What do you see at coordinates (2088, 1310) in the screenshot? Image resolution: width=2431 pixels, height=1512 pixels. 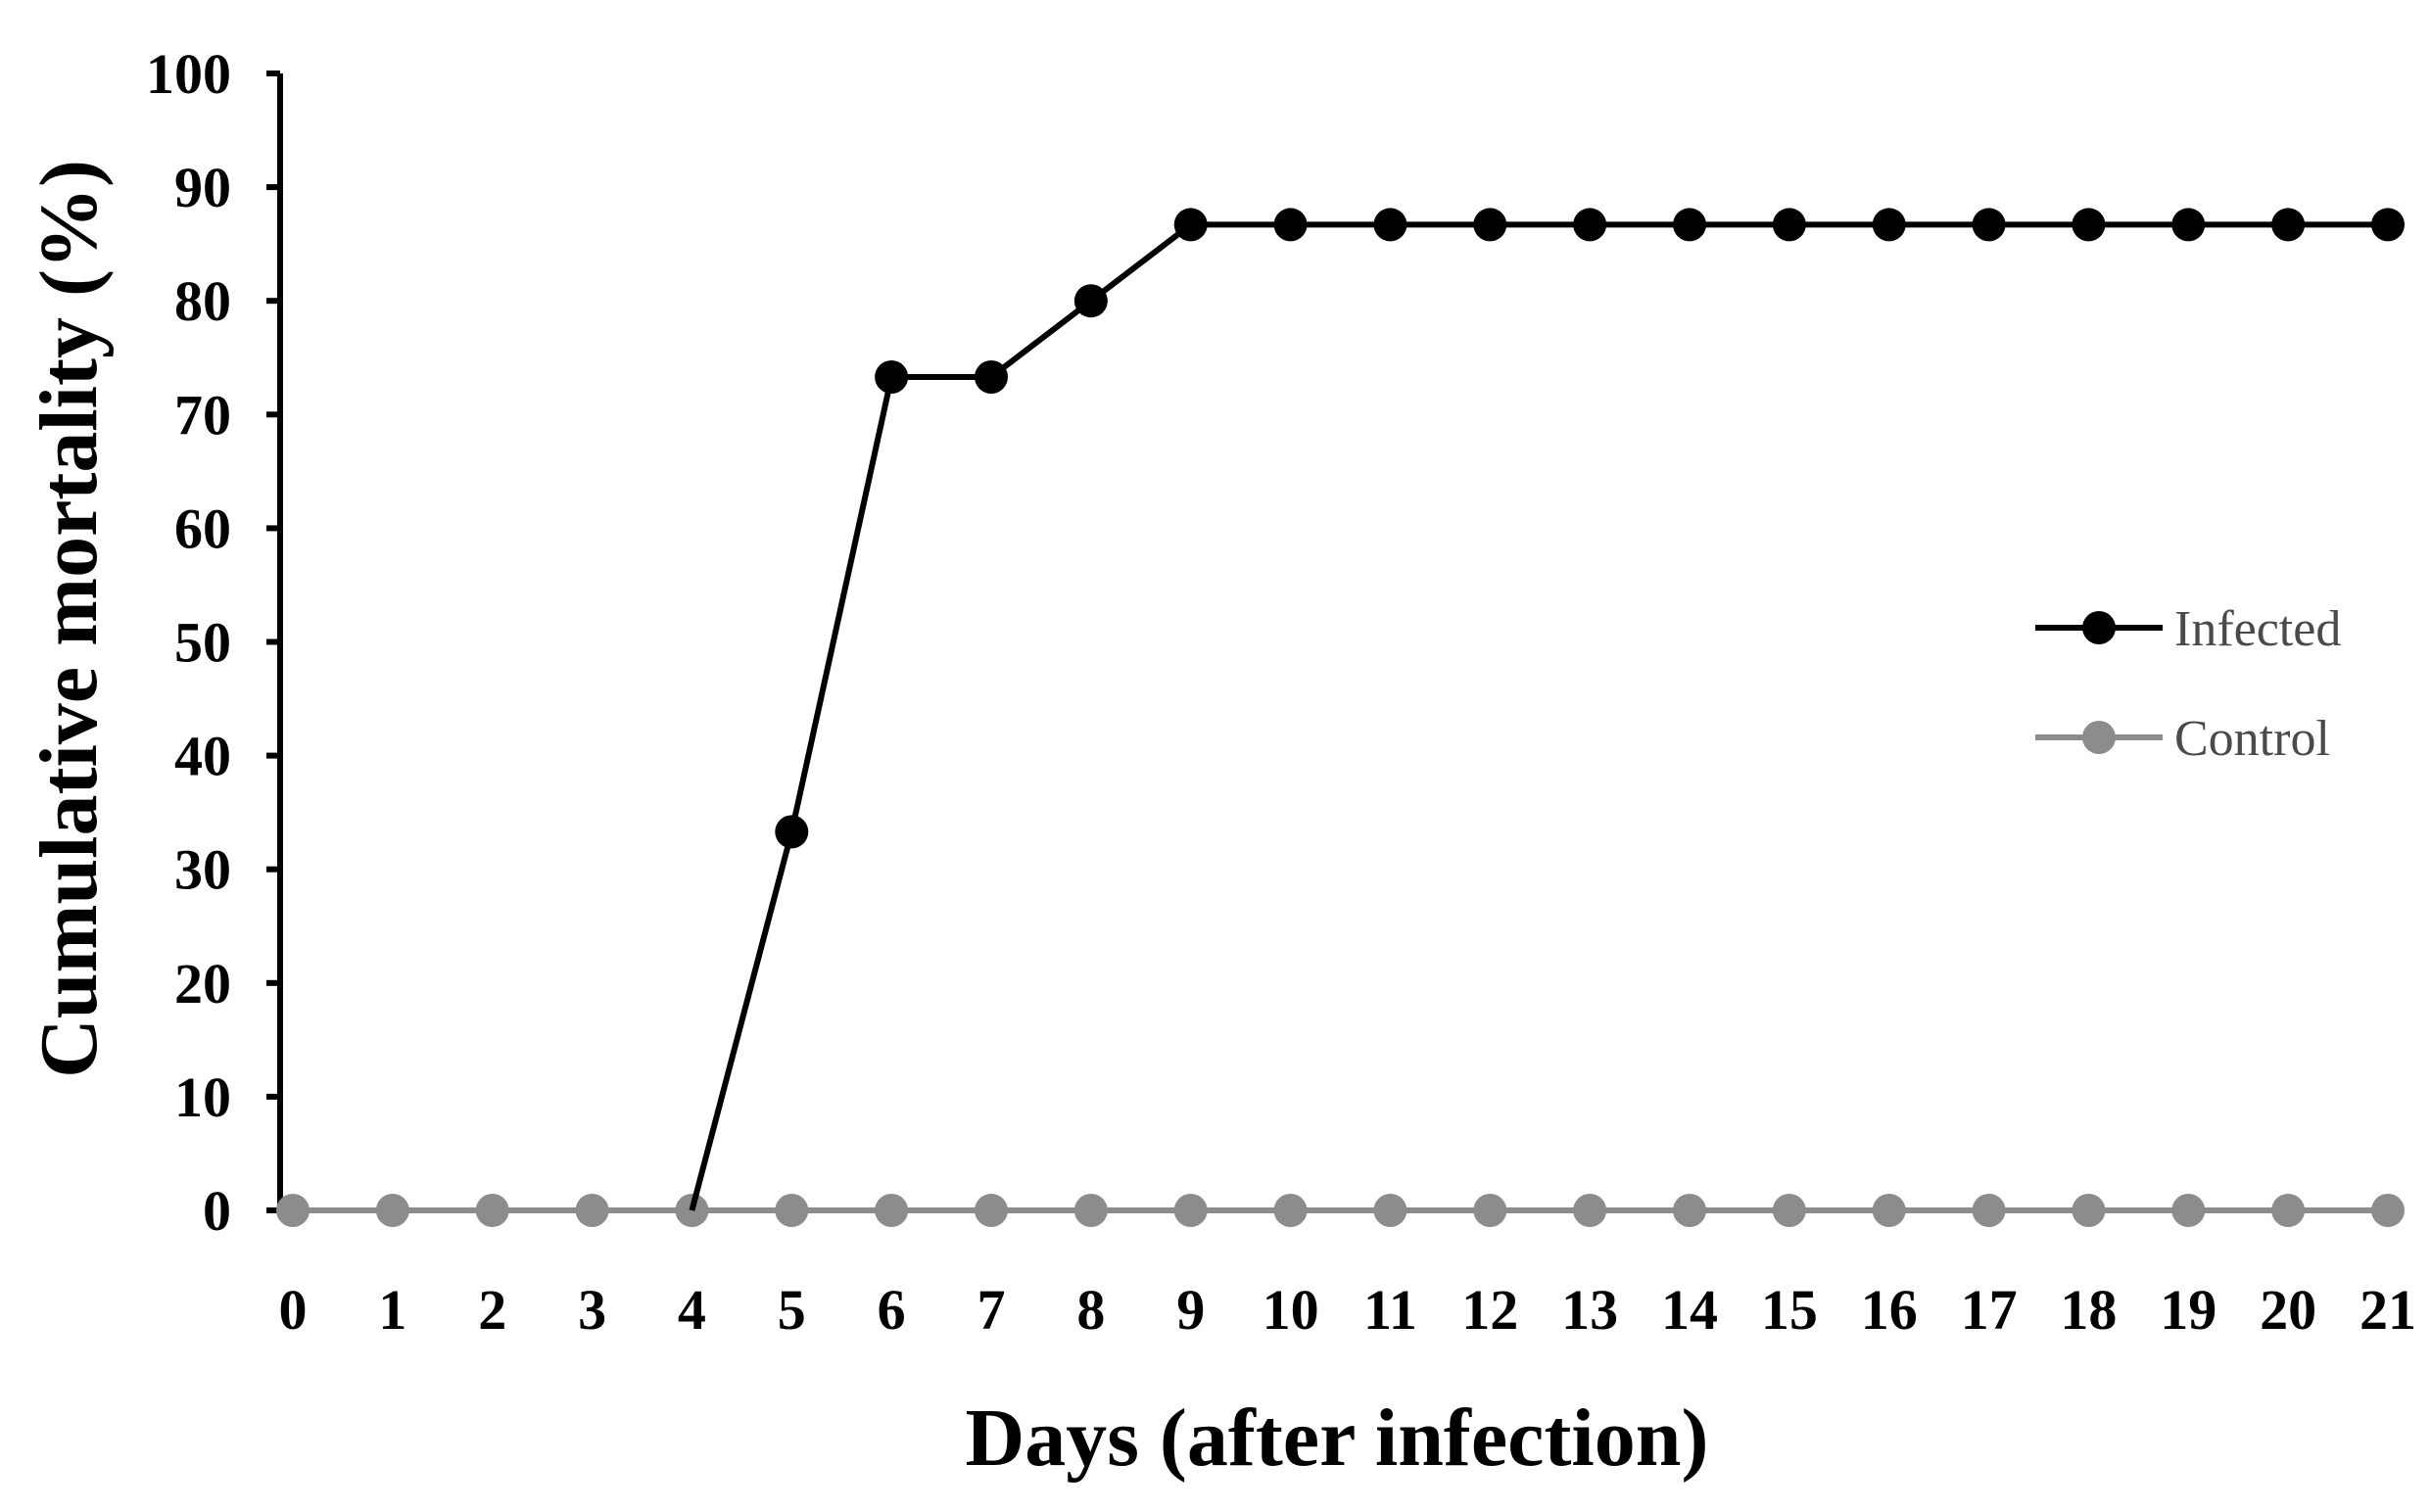 I see `x-tick-label: 18` at bounding box center [2088, 1310].